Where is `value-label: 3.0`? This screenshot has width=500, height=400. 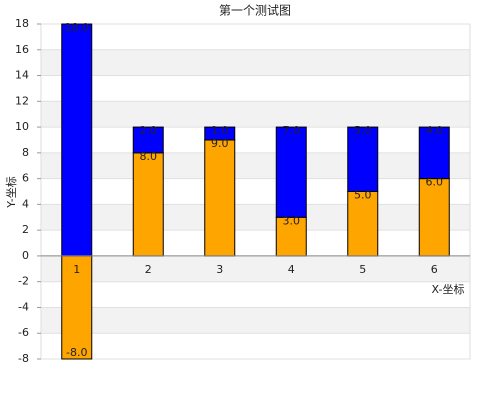 value-label: 3.0 is located at coordinates (292, 220).